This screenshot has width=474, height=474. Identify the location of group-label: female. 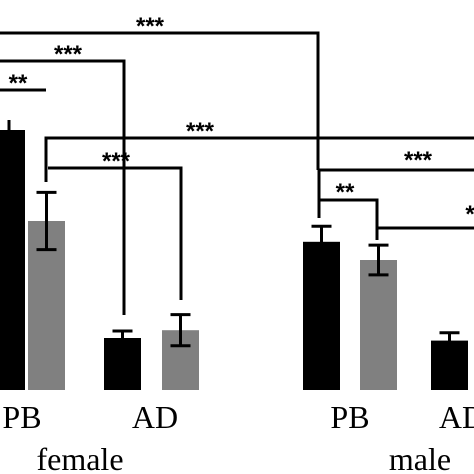
(79, 457).